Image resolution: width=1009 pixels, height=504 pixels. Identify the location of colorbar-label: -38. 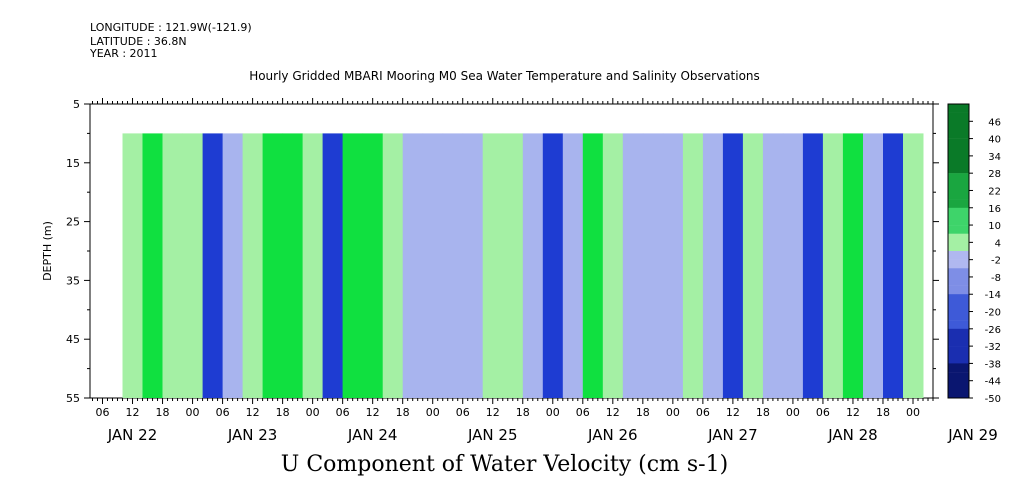
(993, 364).